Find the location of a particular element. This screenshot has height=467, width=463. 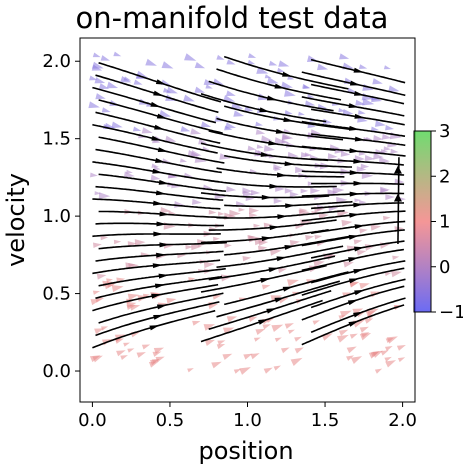

colorbar-tick-label: −1 is located at coordinates (451, 312).